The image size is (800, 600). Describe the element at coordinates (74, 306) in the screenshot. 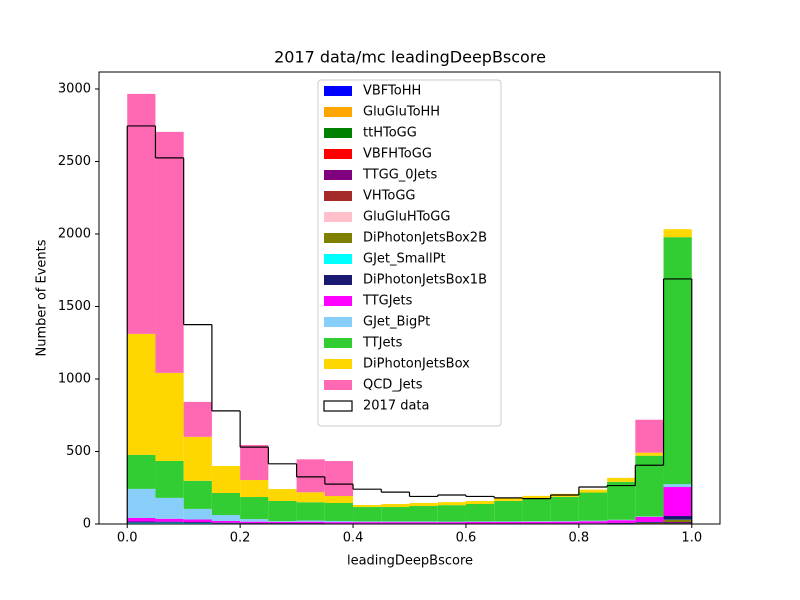

I see `y-tick-label: 1500` at that location.